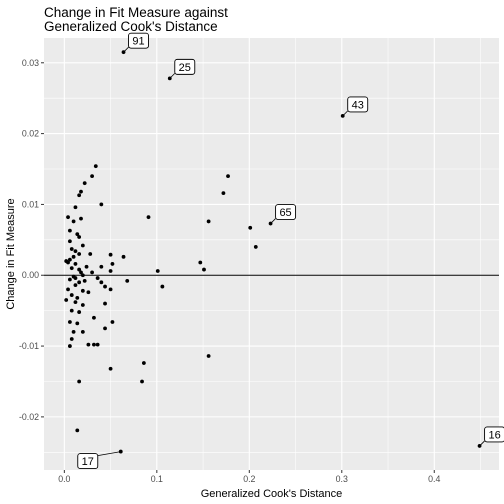 This screenshot has width=504, height=504. What do you see at coordinates (29, 417) in the screenshot?
I see `y-tick-label: -0.02` at bounding box center [29, 417].